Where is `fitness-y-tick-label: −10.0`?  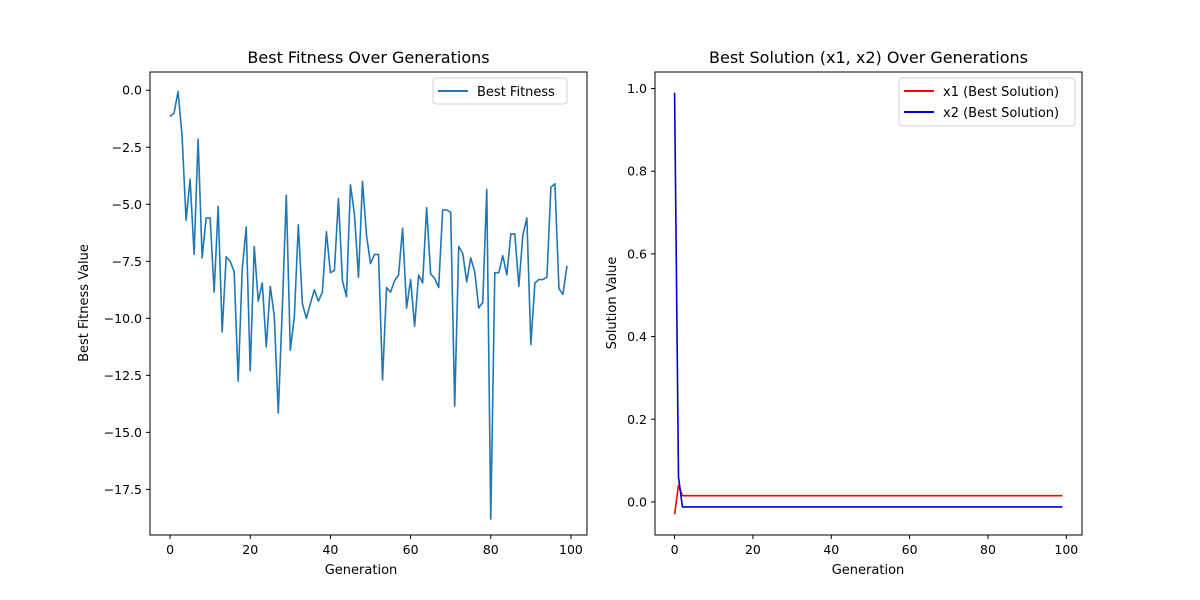 fitness-y-tick-label: −10.0 is located at coordinates (123, 318).